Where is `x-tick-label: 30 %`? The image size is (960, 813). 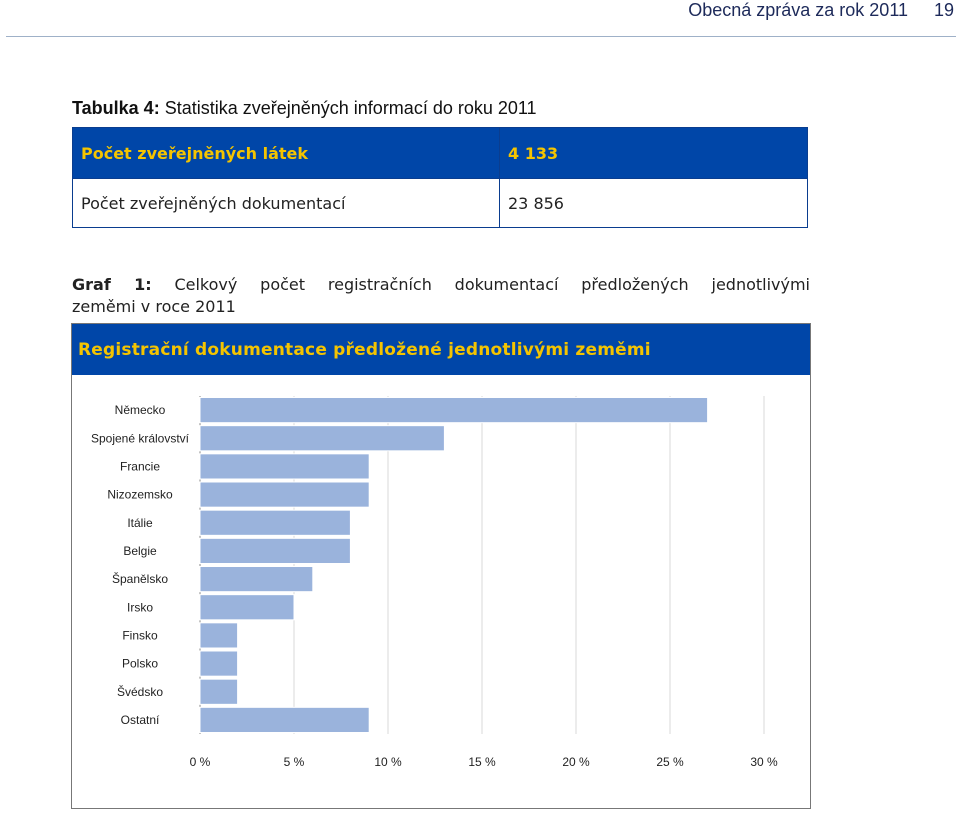
x-tick-label: 30 % is located at coordinates (764, 762).